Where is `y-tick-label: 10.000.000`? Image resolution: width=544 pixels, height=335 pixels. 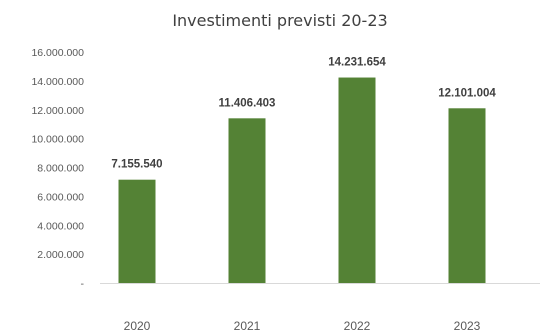
y-tick-label: 10.000.000 is located at coordinates (57, 140).